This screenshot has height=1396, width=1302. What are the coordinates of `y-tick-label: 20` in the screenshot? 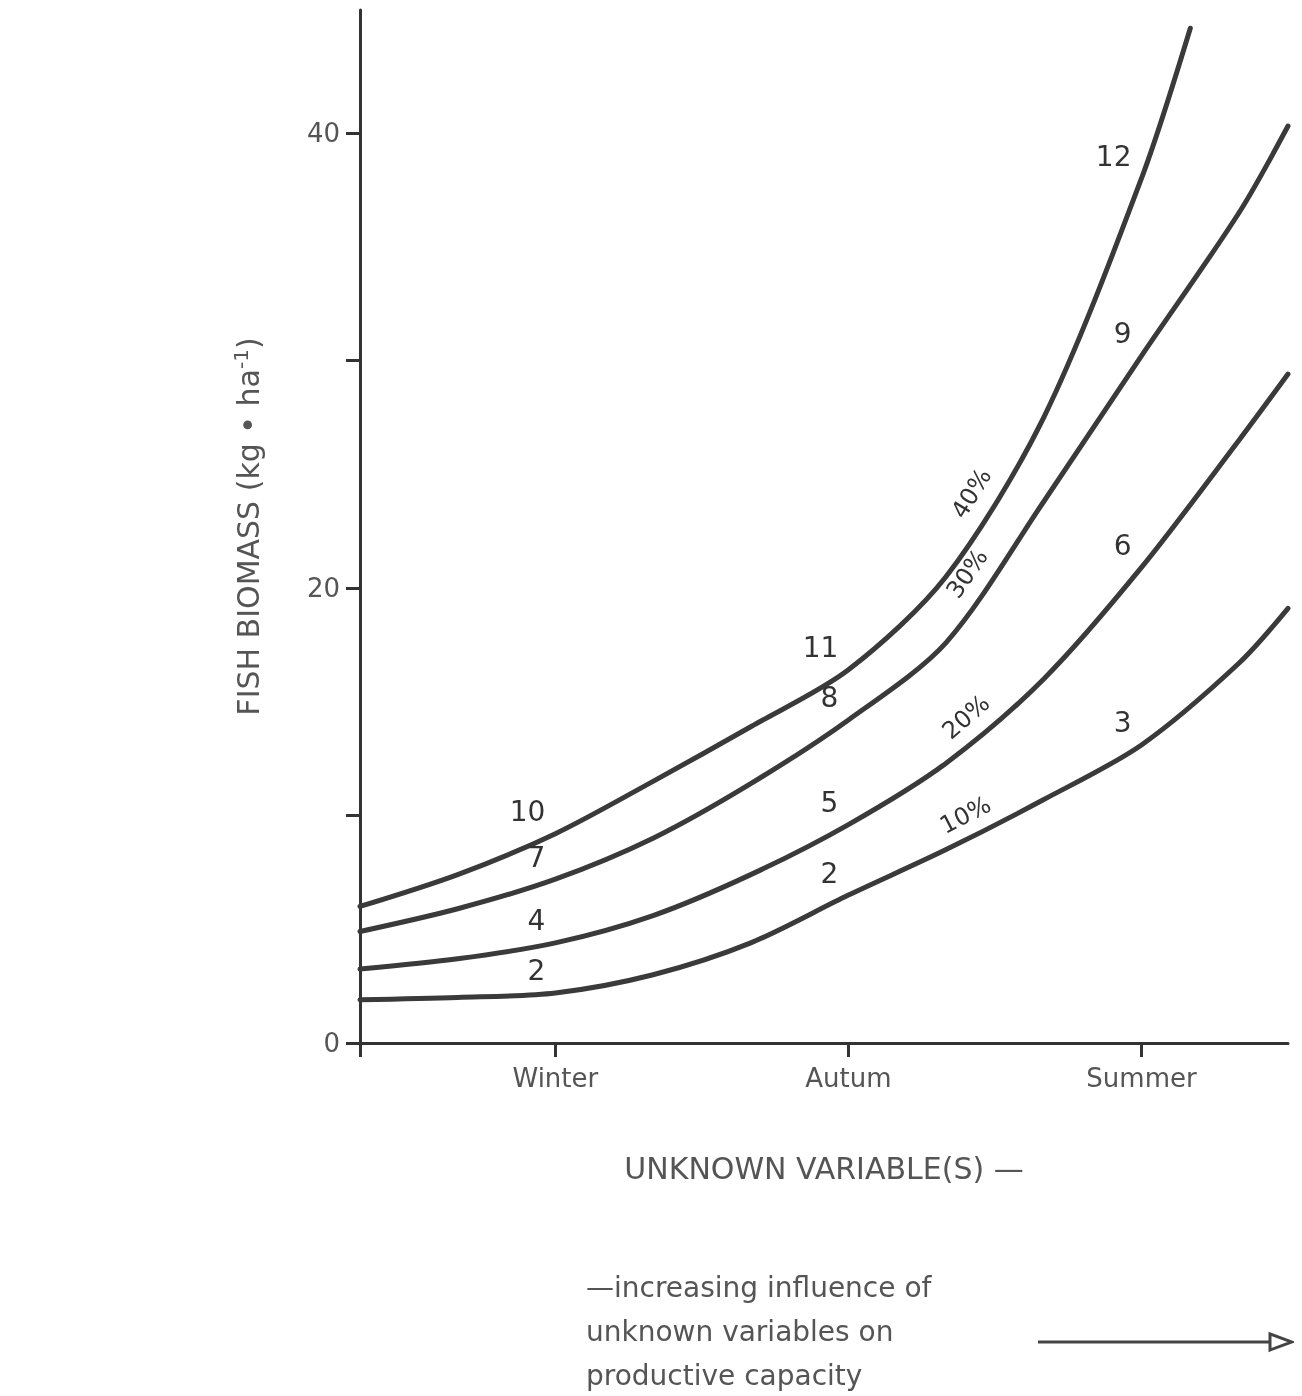 It's located at (323, 587).